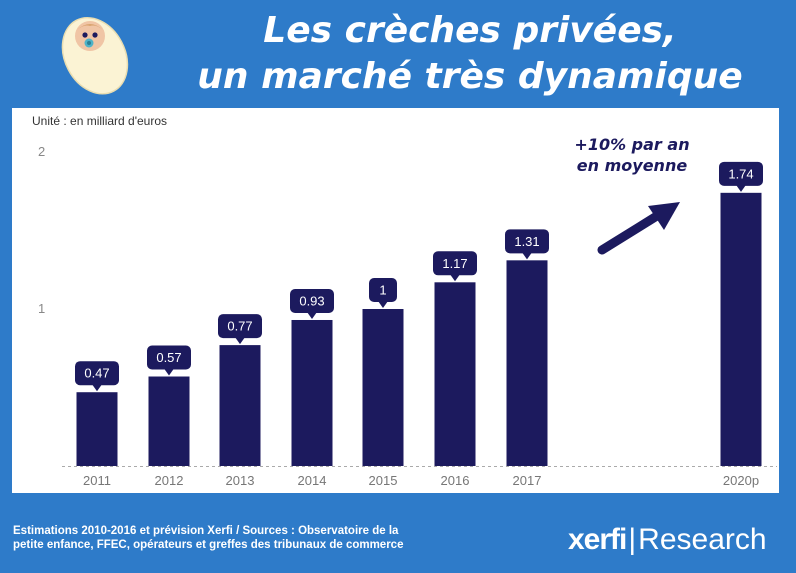  Describe the element at coordinates (527, 480) in the screenshot. I see `x-tick-label: 2017` at that location.